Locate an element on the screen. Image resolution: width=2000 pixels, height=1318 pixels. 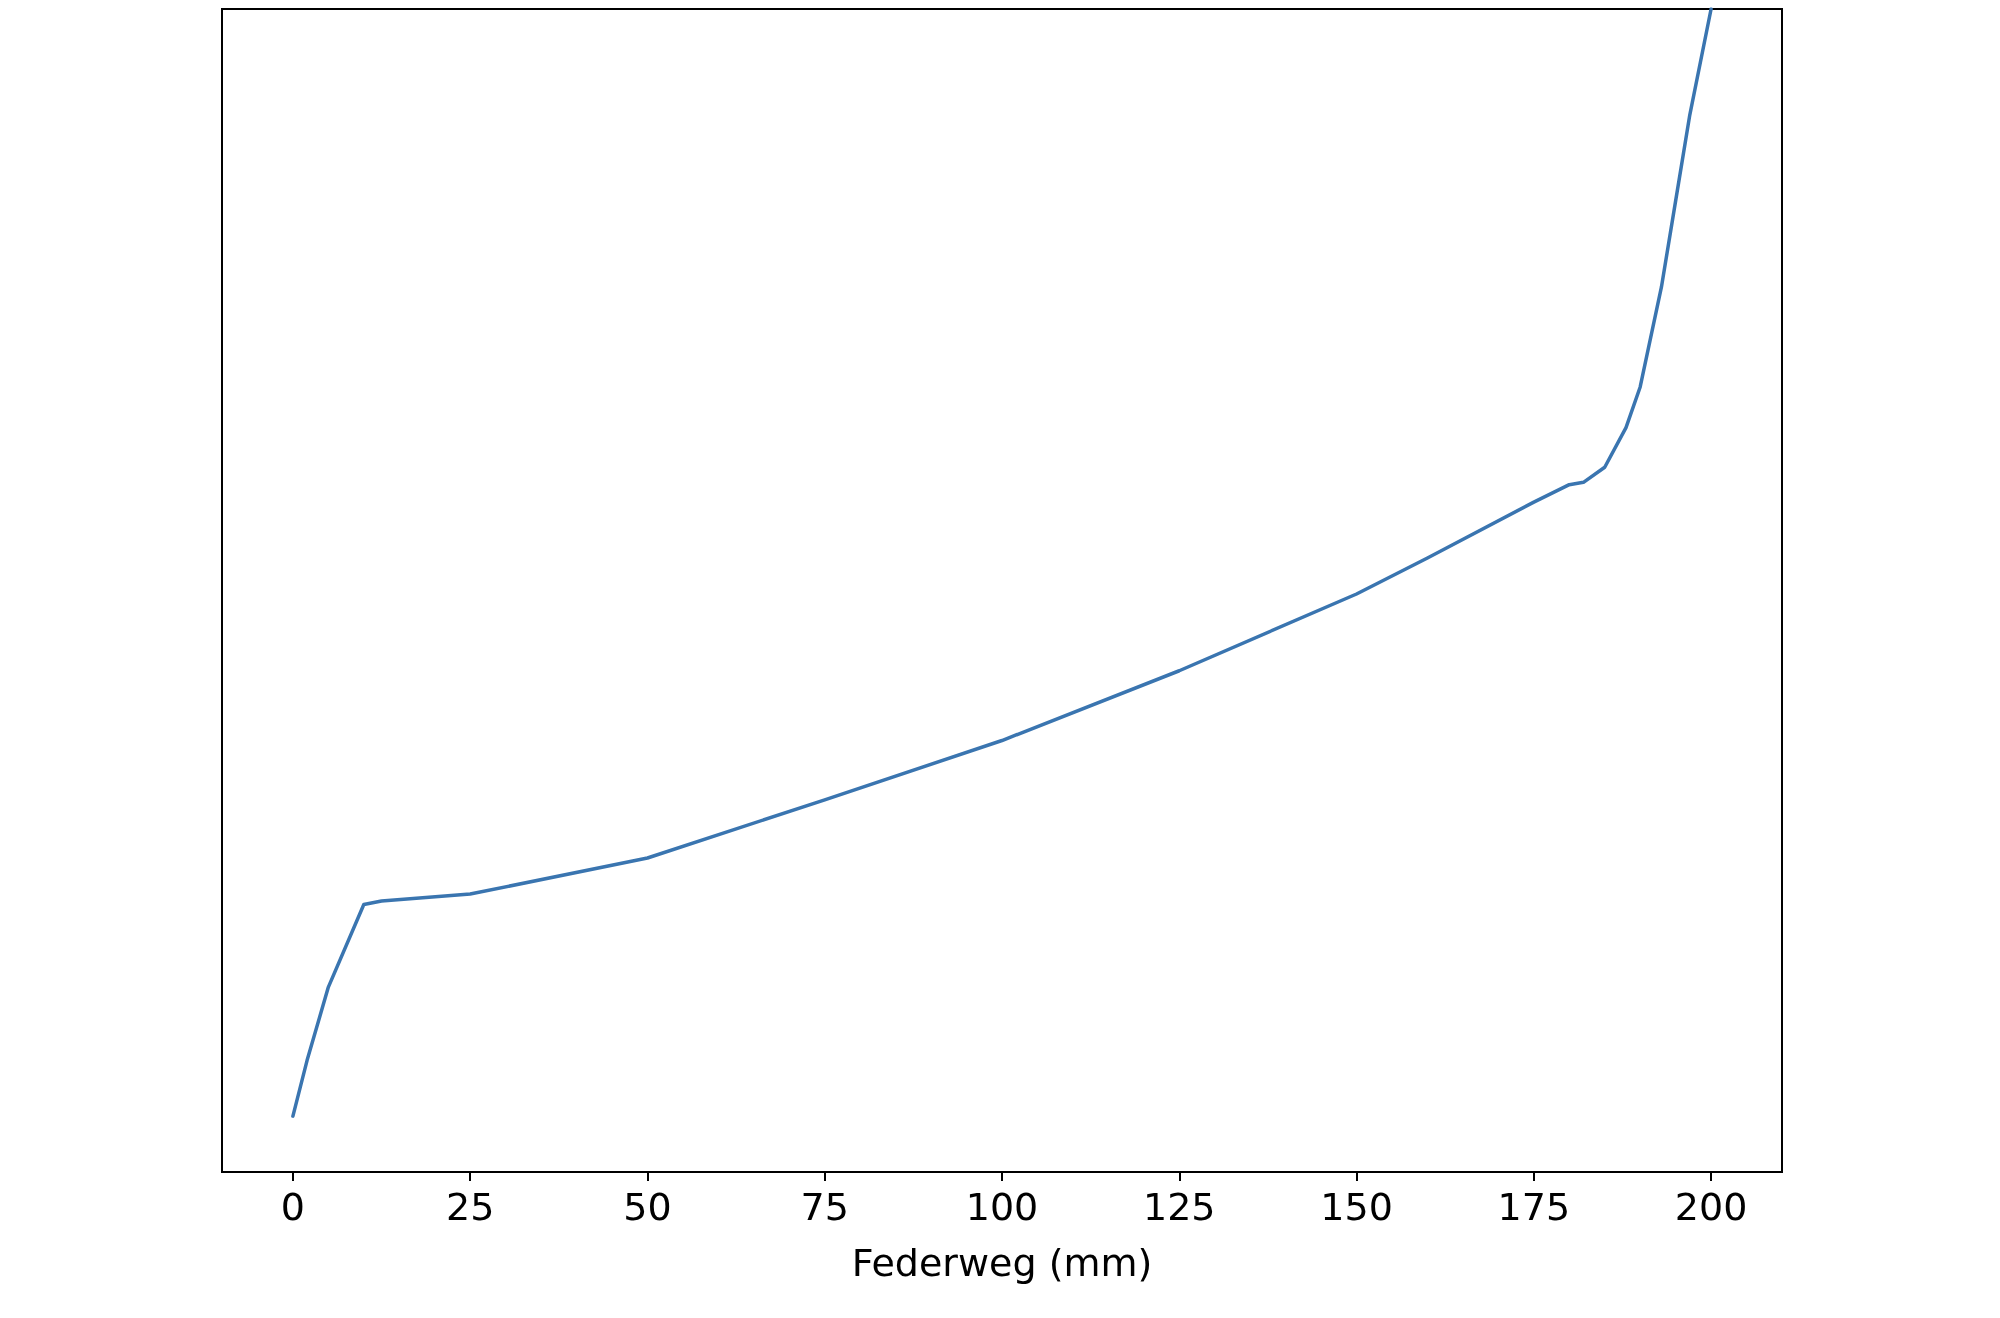
x-tick-label: 125 is located at coordinates (1179, 1207).